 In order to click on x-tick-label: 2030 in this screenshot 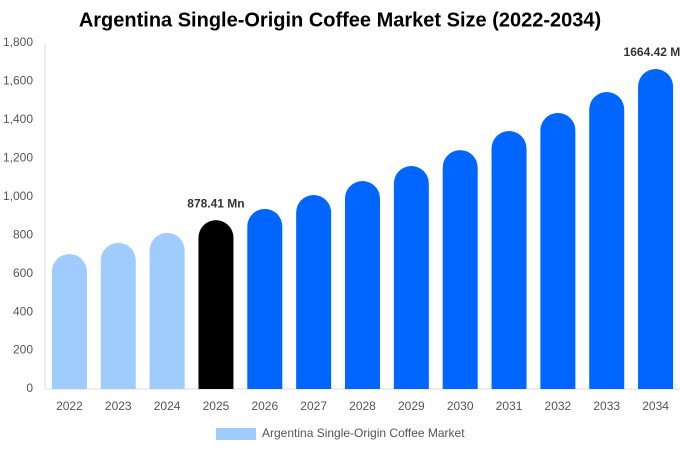, I will do `click(460, 406)`.